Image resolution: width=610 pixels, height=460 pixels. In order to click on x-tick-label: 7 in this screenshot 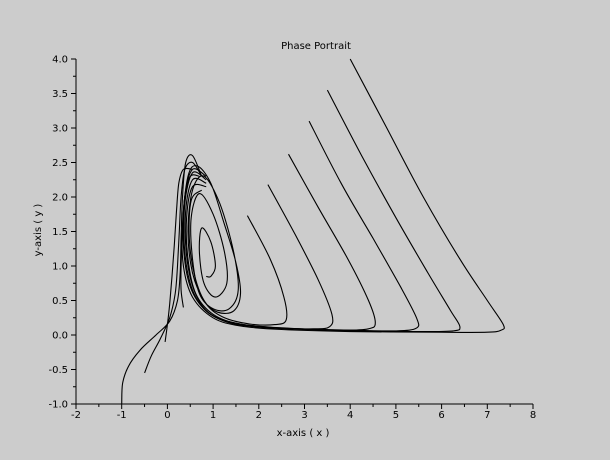, I will do `click(487, 415)`.